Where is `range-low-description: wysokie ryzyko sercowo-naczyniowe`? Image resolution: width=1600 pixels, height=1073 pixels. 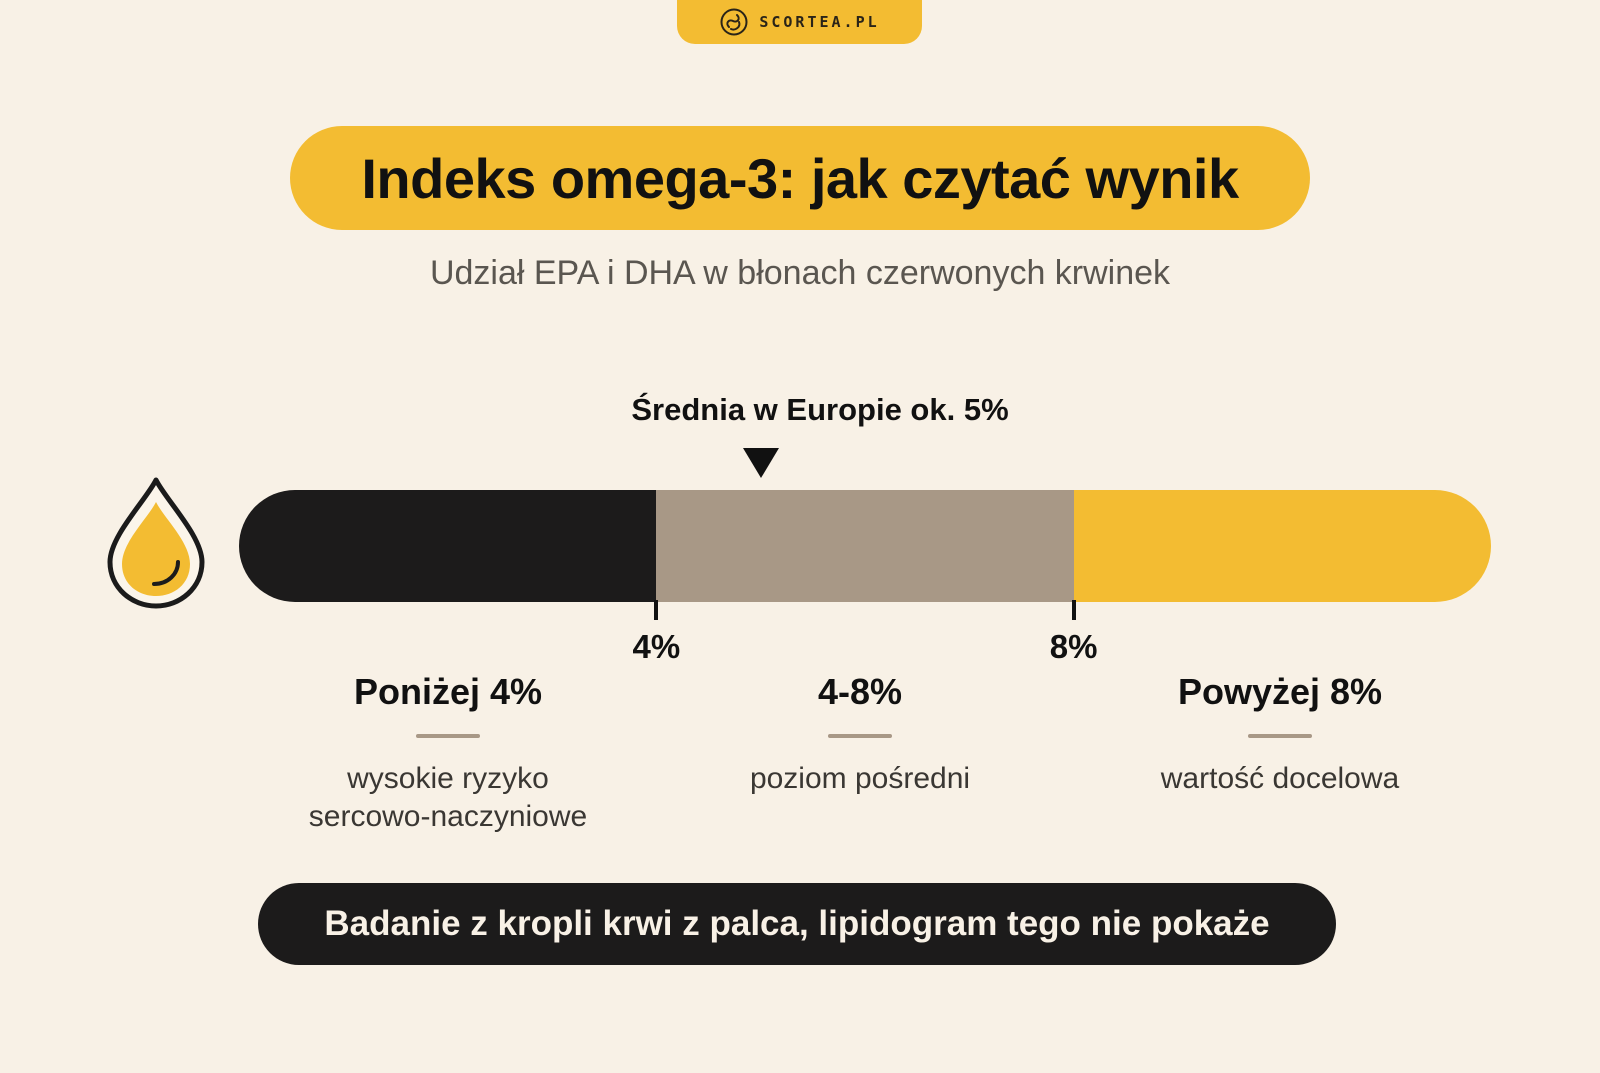
range-low-description: wysokie ryzyko sercowo-naczyniowe is located at coordinates (448, 797).